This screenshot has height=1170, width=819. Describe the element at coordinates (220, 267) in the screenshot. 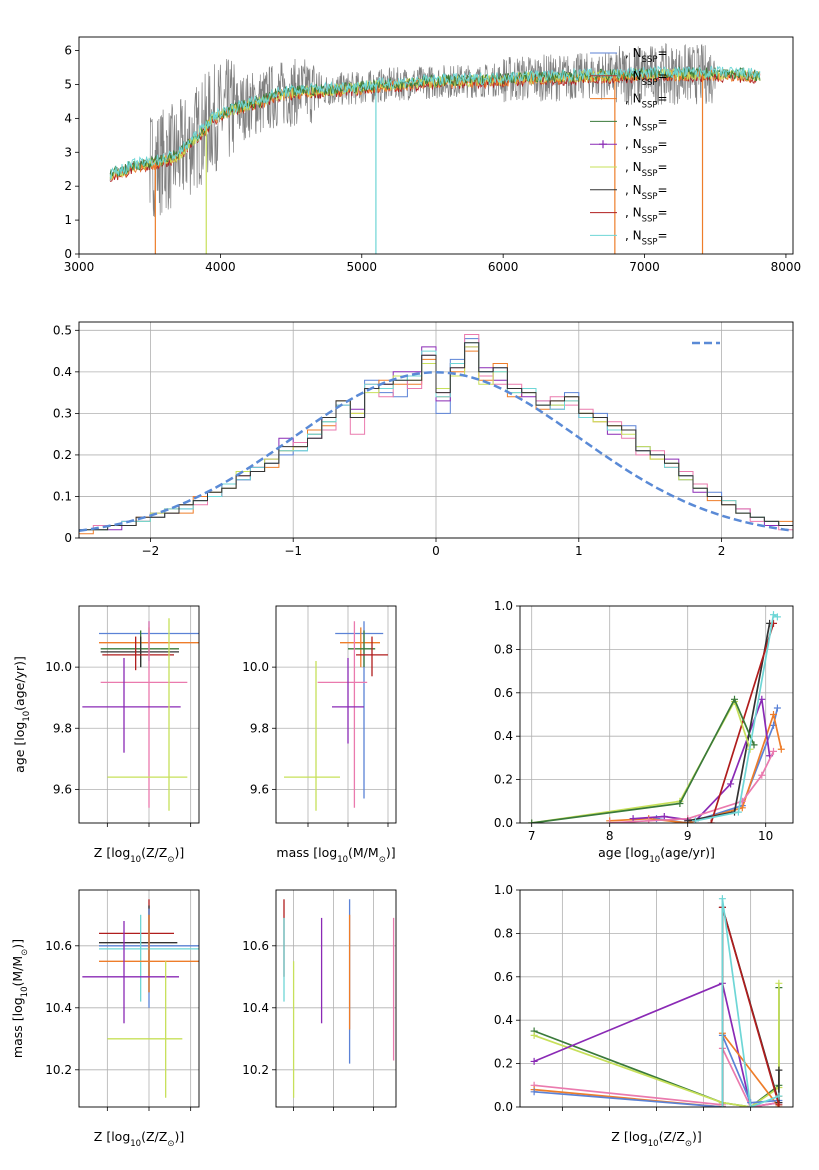

I see `x-tick-label: 4000` at that location.